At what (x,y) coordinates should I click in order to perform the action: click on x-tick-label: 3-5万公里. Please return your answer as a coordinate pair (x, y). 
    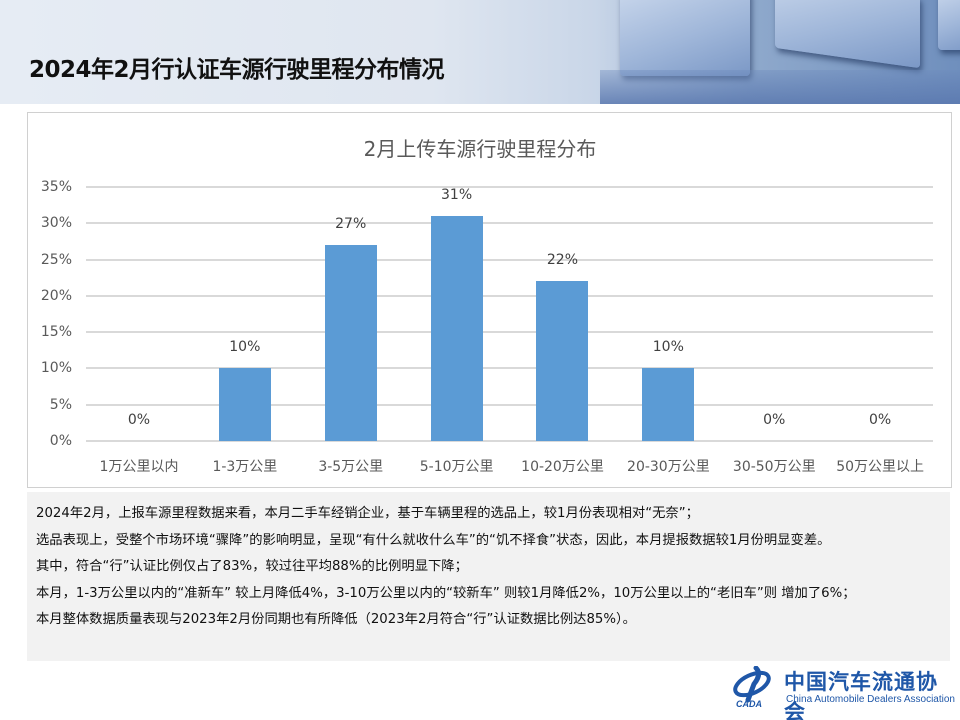
    Looking at the image, I should click on (351, 467).